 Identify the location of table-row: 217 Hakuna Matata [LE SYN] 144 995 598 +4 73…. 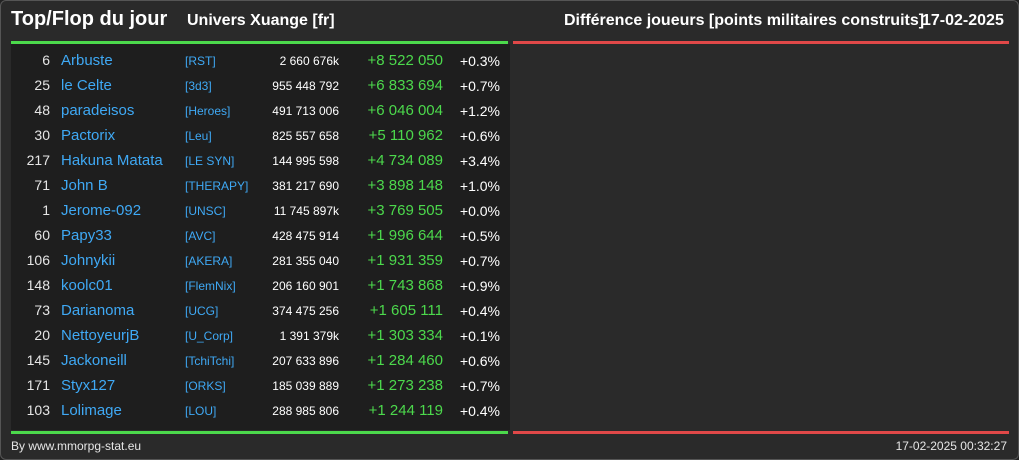
(260, 160).